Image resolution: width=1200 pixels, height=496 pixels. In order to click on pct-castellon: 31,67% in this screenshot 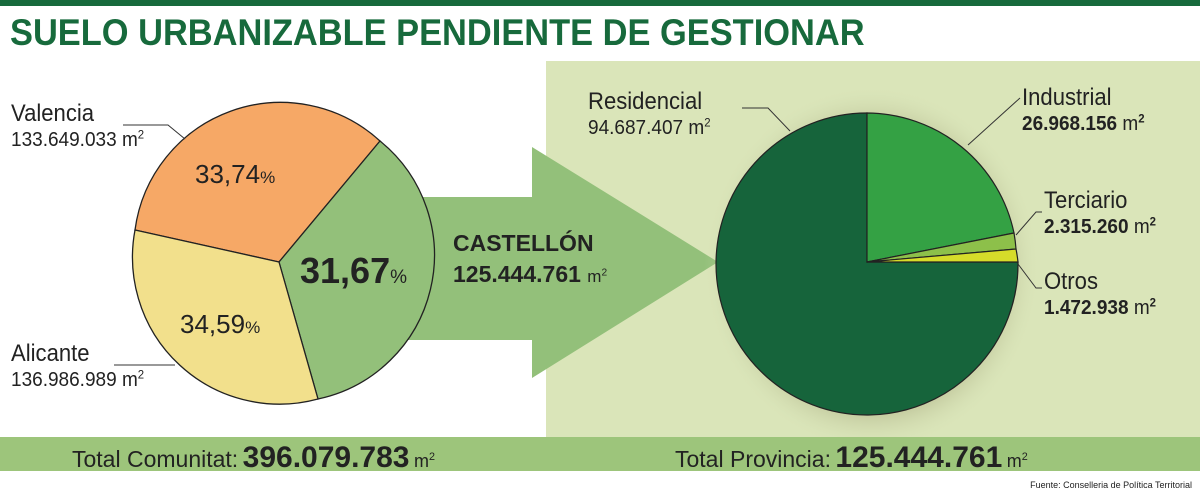, I will do `click(353, 270)`.